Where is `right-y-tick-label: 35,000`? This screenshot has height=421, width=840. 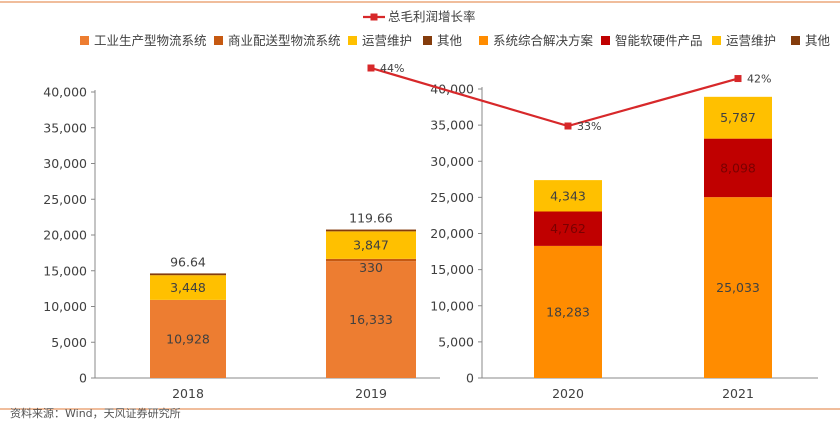 right-y-tick-label: 35,000 is located at coordinates (452, 125).